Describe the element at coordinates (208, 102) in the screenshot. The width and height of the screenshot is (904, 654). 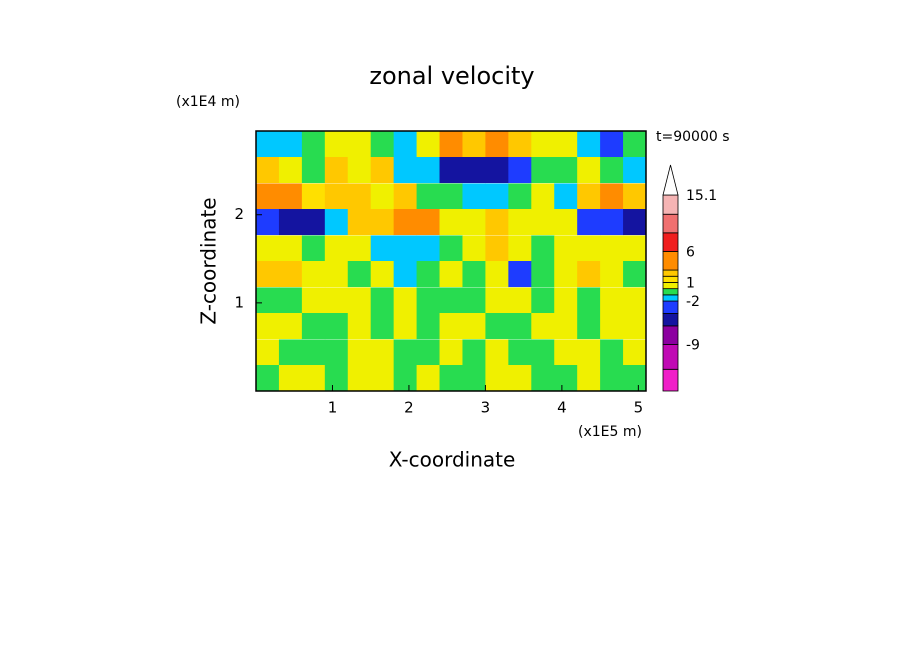
I see `y-unit: (x1E4 m)` at that location.